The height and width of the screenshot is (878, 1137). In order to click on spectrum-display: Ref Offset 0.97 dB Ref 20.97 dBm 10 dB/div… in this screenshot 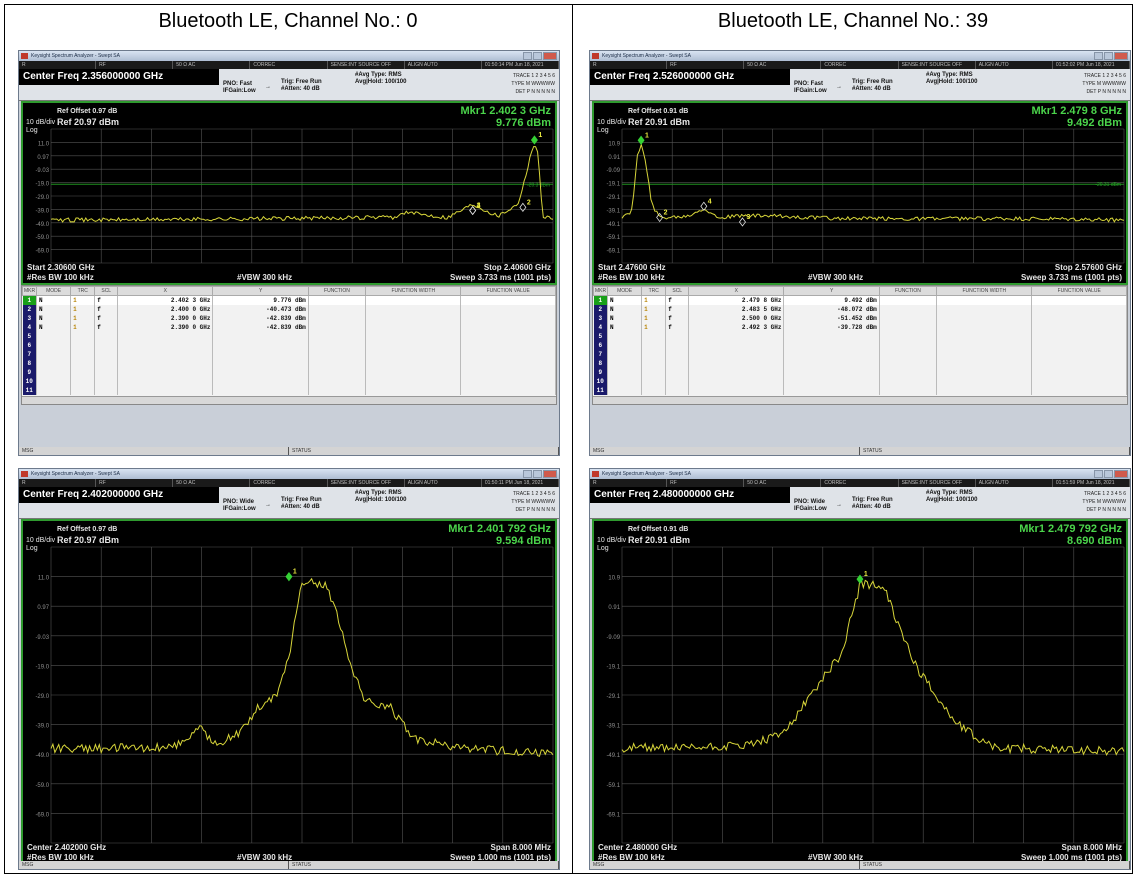, I will do `click(289, 193)`.